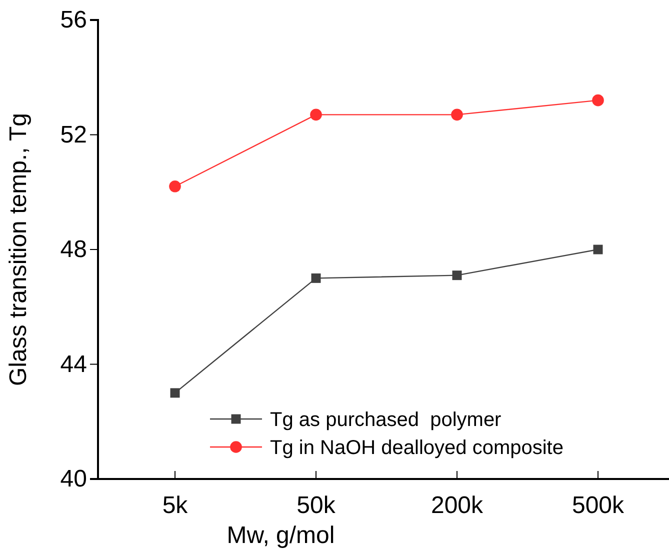 This screenshot has width=669, height=555. I want to click on y-tick-label: 40, so click(73, 479).